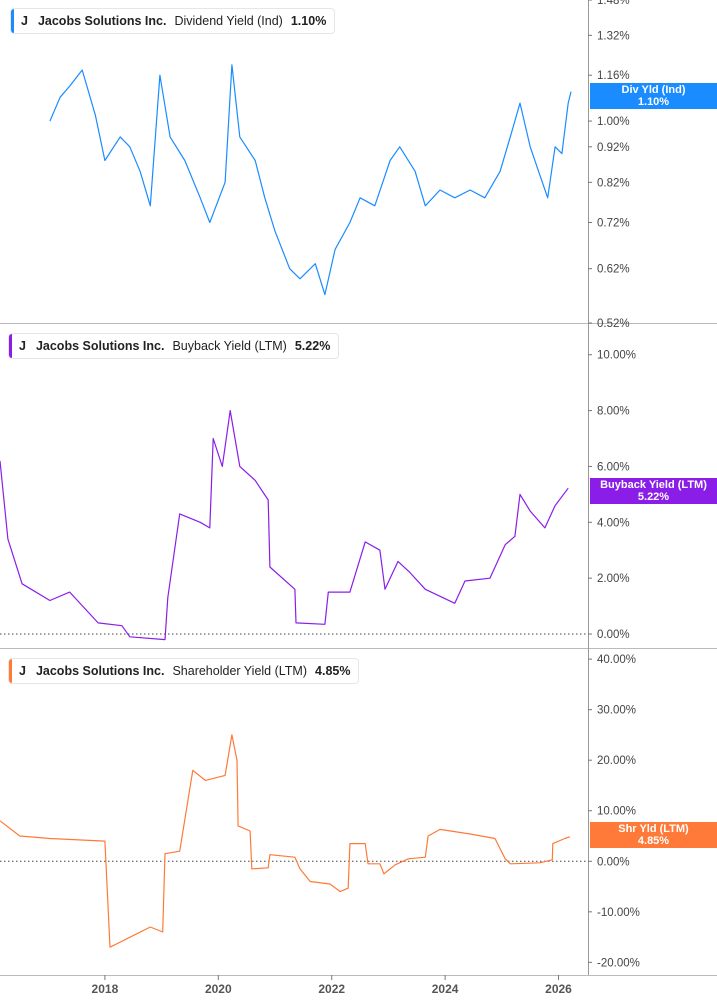 This screenshot has width=717, height=1005. Describe the element at coordinates (613, 523) in the screenshot. I see `y-tick-label: 4.00%` at that location.